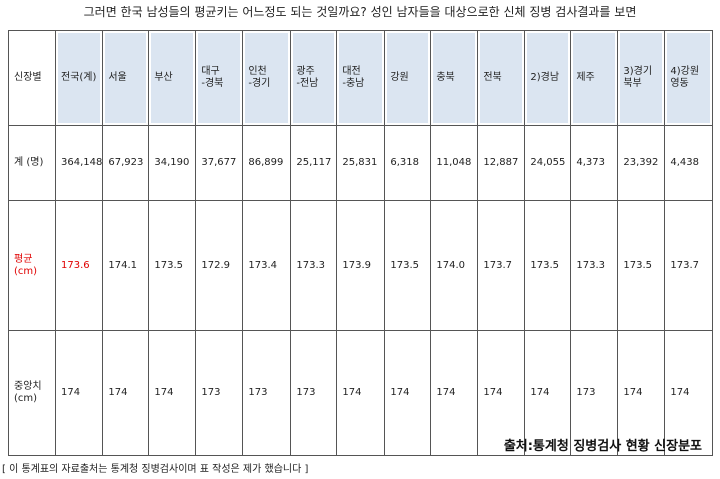  Describe the element at coordinates (32, 78) in the screenshot. I see `header-cell: 신장별` at that location.